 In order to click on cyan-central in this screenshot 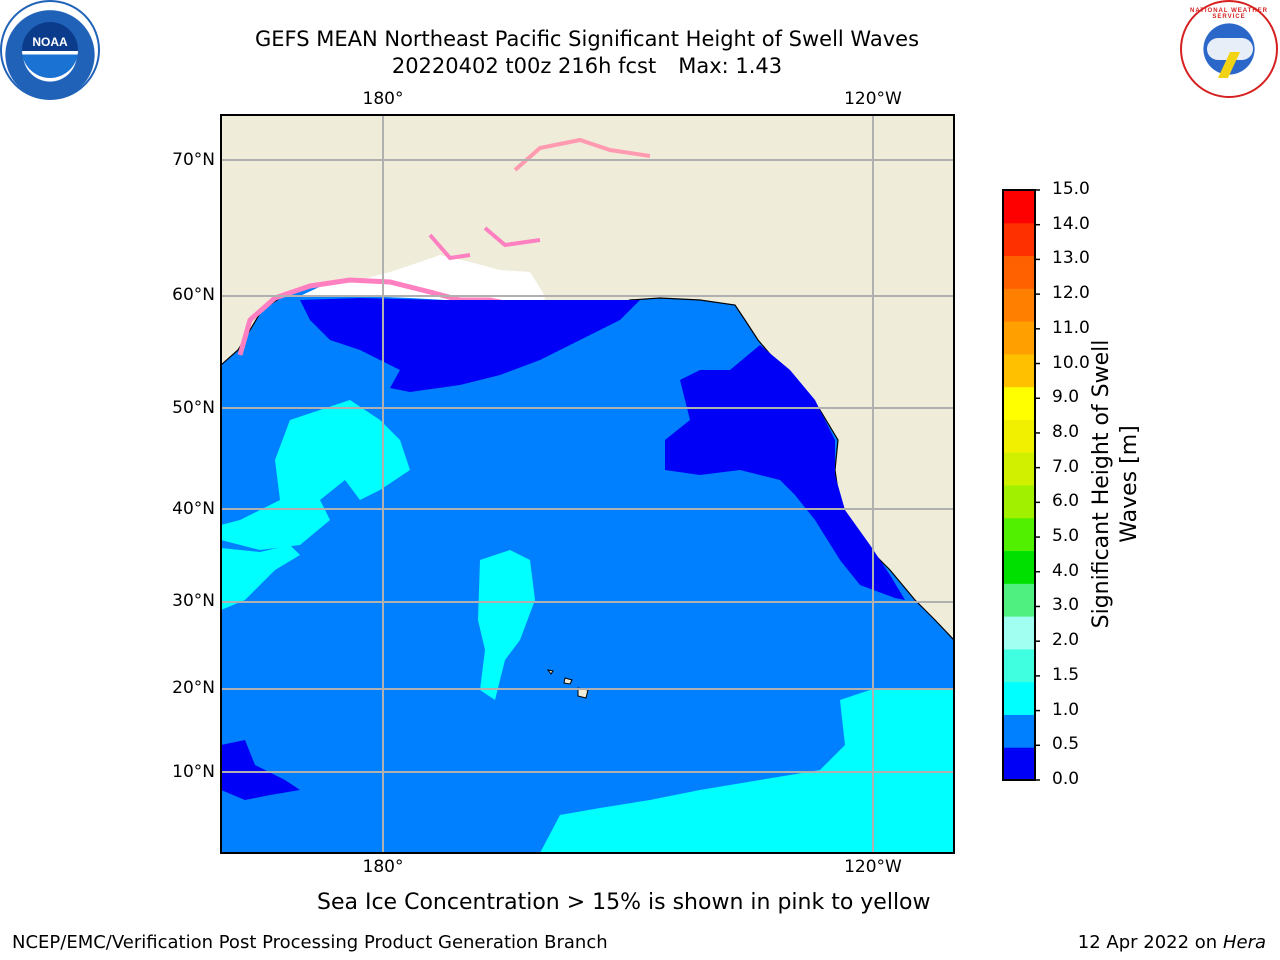, I will do `click(506, 625)`.